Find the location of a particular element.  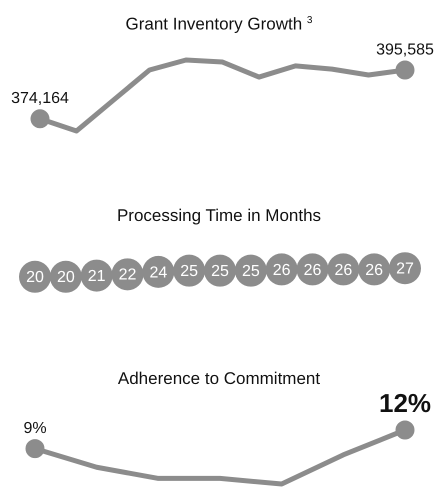

chart-title: Grant Inventory Growth $^{3}$ is located at coordinates (219, 25).